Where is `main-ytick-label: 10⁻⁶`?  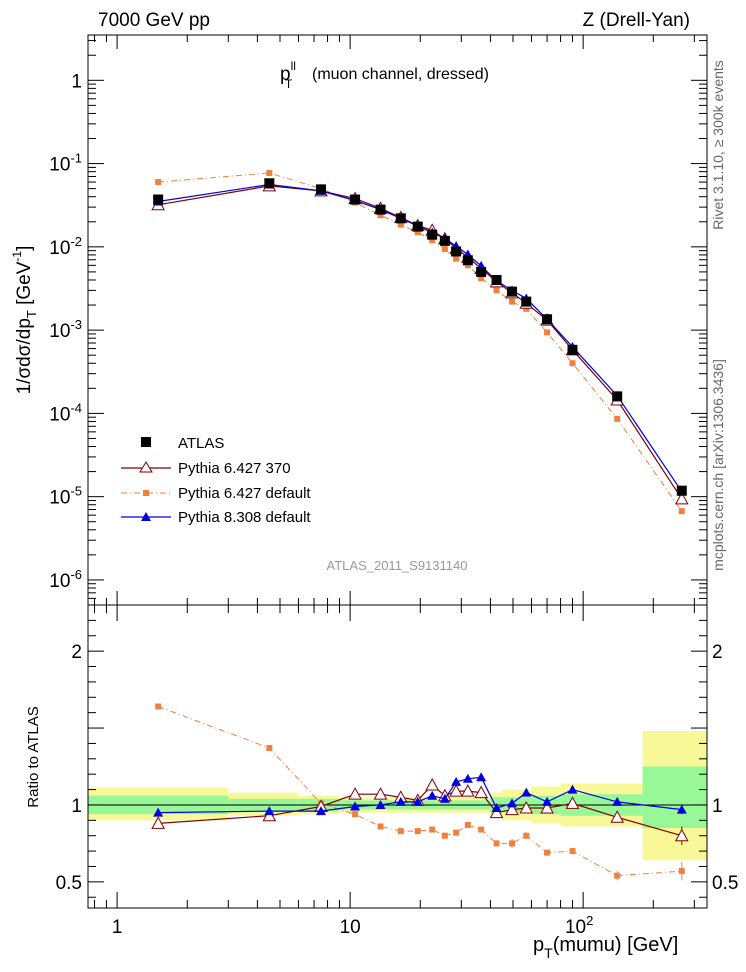 main-ytick-label: 10⁻⁶ is located at coordinates (65, 579).